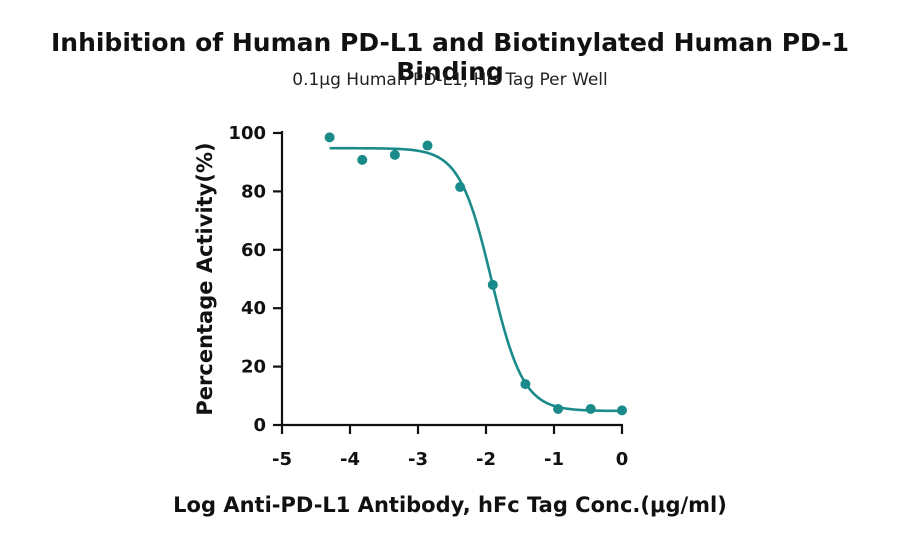 The image size is (900, 548). What do you see at coordinates (247, 133) in the screenshot?
I see `y-tick-label: 100` at bounding box center [247, 133].